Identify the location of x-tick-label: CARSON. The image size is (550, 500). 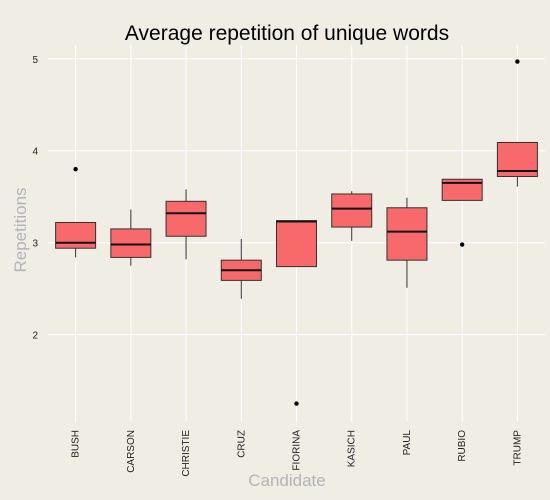
(131, 451).